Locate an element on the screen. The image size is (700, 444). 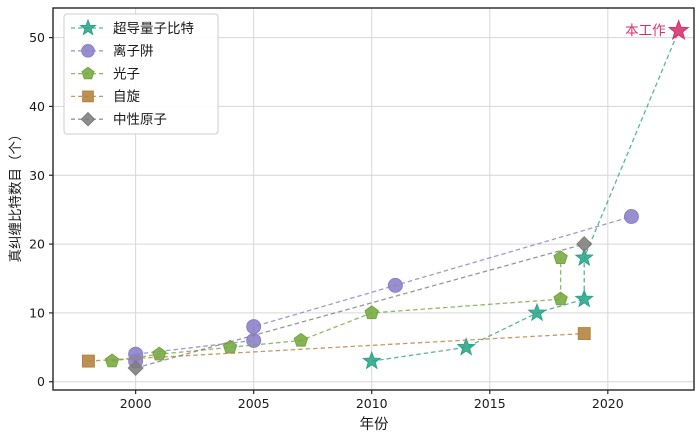
annotation-this-work-label: 本工作 is located at coordinates (645, 31).